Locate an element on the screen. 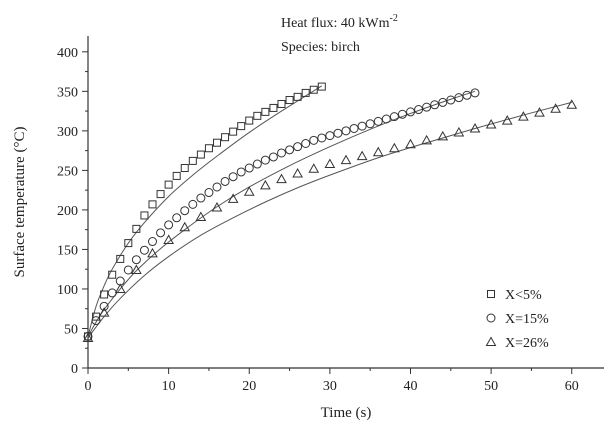 This screenshot has width=606, height=428. x-tick-label: 20 is located at coordinates (249, 386).